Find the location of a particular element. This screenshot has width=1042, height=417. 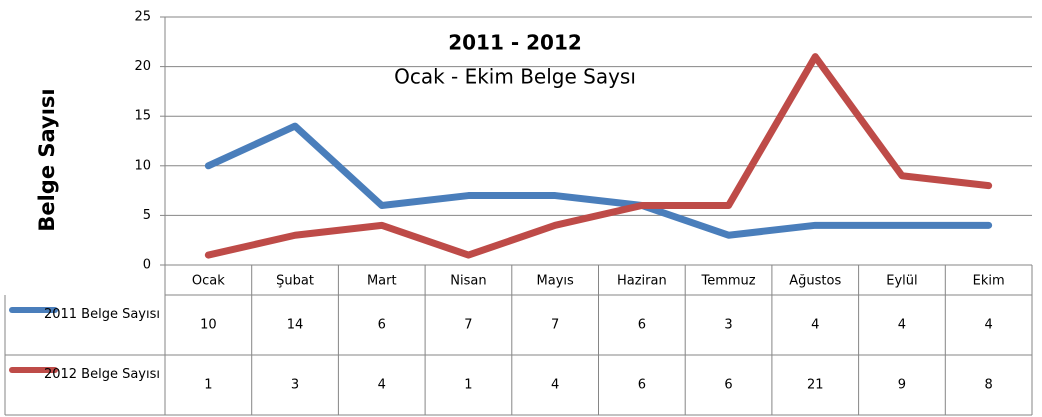

legend-label: 2011 Belge Sayısı is located at coordinates (101, 314).